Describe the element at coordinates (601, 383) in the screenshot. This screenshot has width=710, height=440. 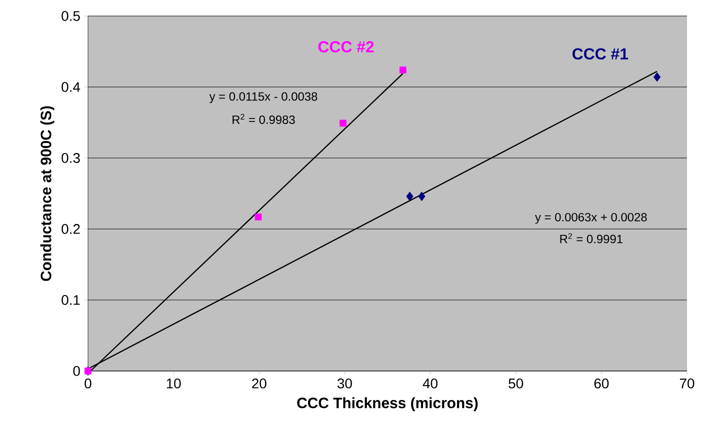
I see `x-tick-label: 60` at that location.